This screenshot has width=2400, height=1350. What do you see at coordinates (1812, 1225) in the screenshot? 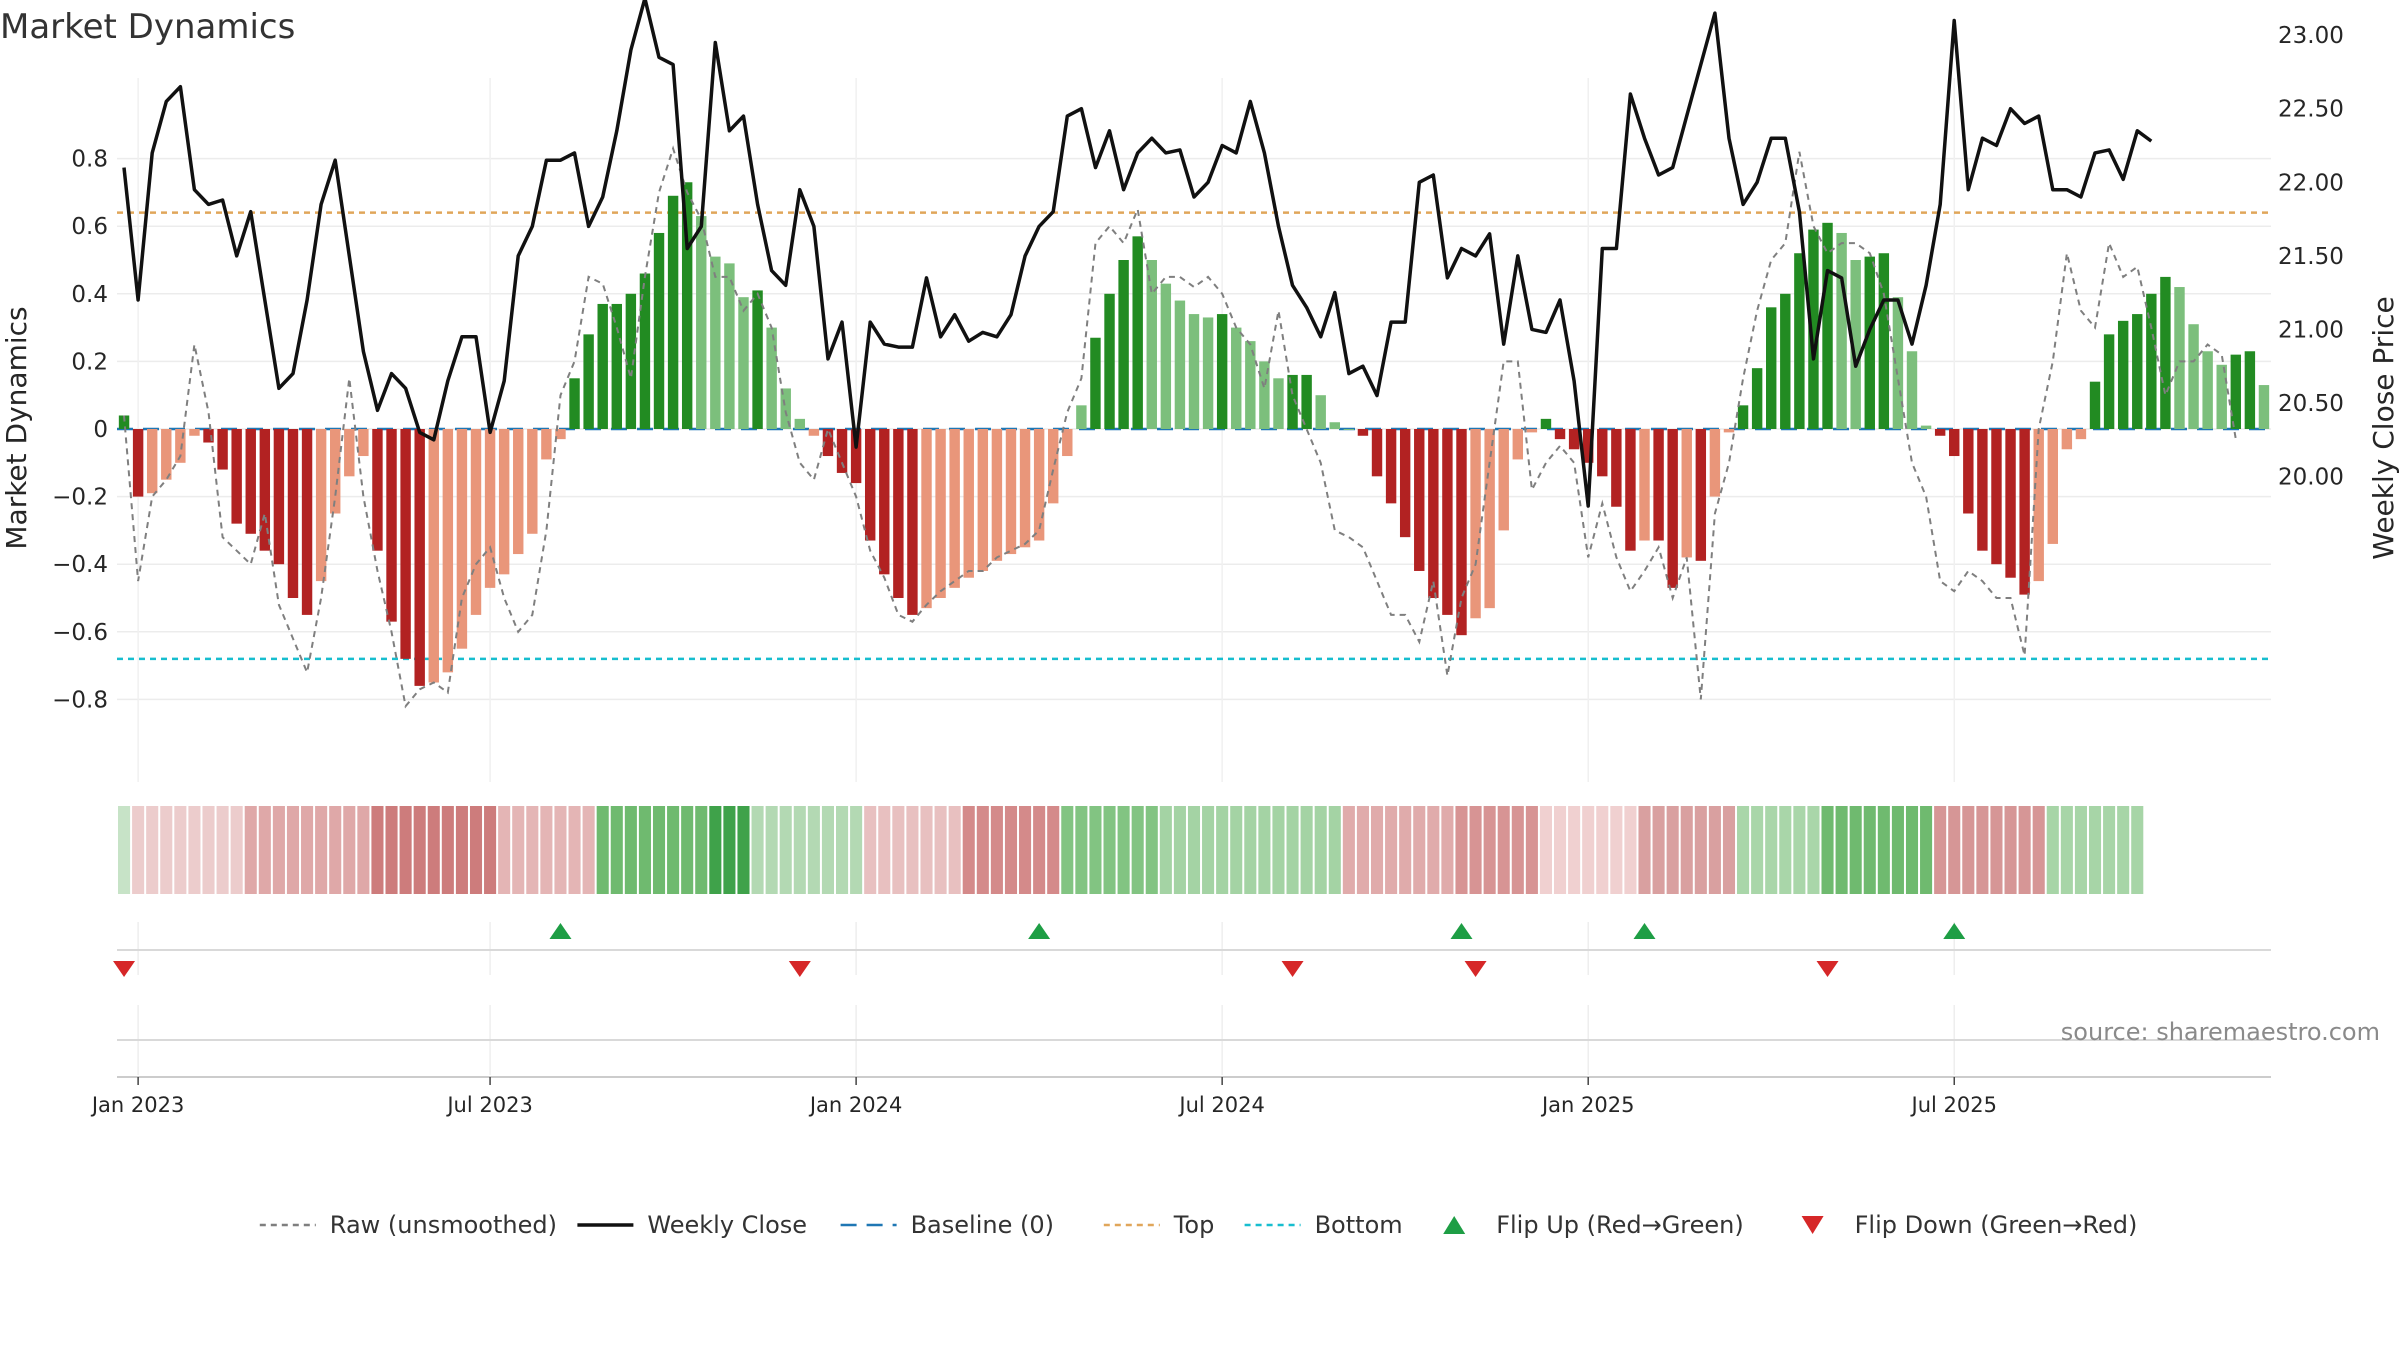
I see `legend-swatch-flip-down` at bounding box center [1812, 1225].